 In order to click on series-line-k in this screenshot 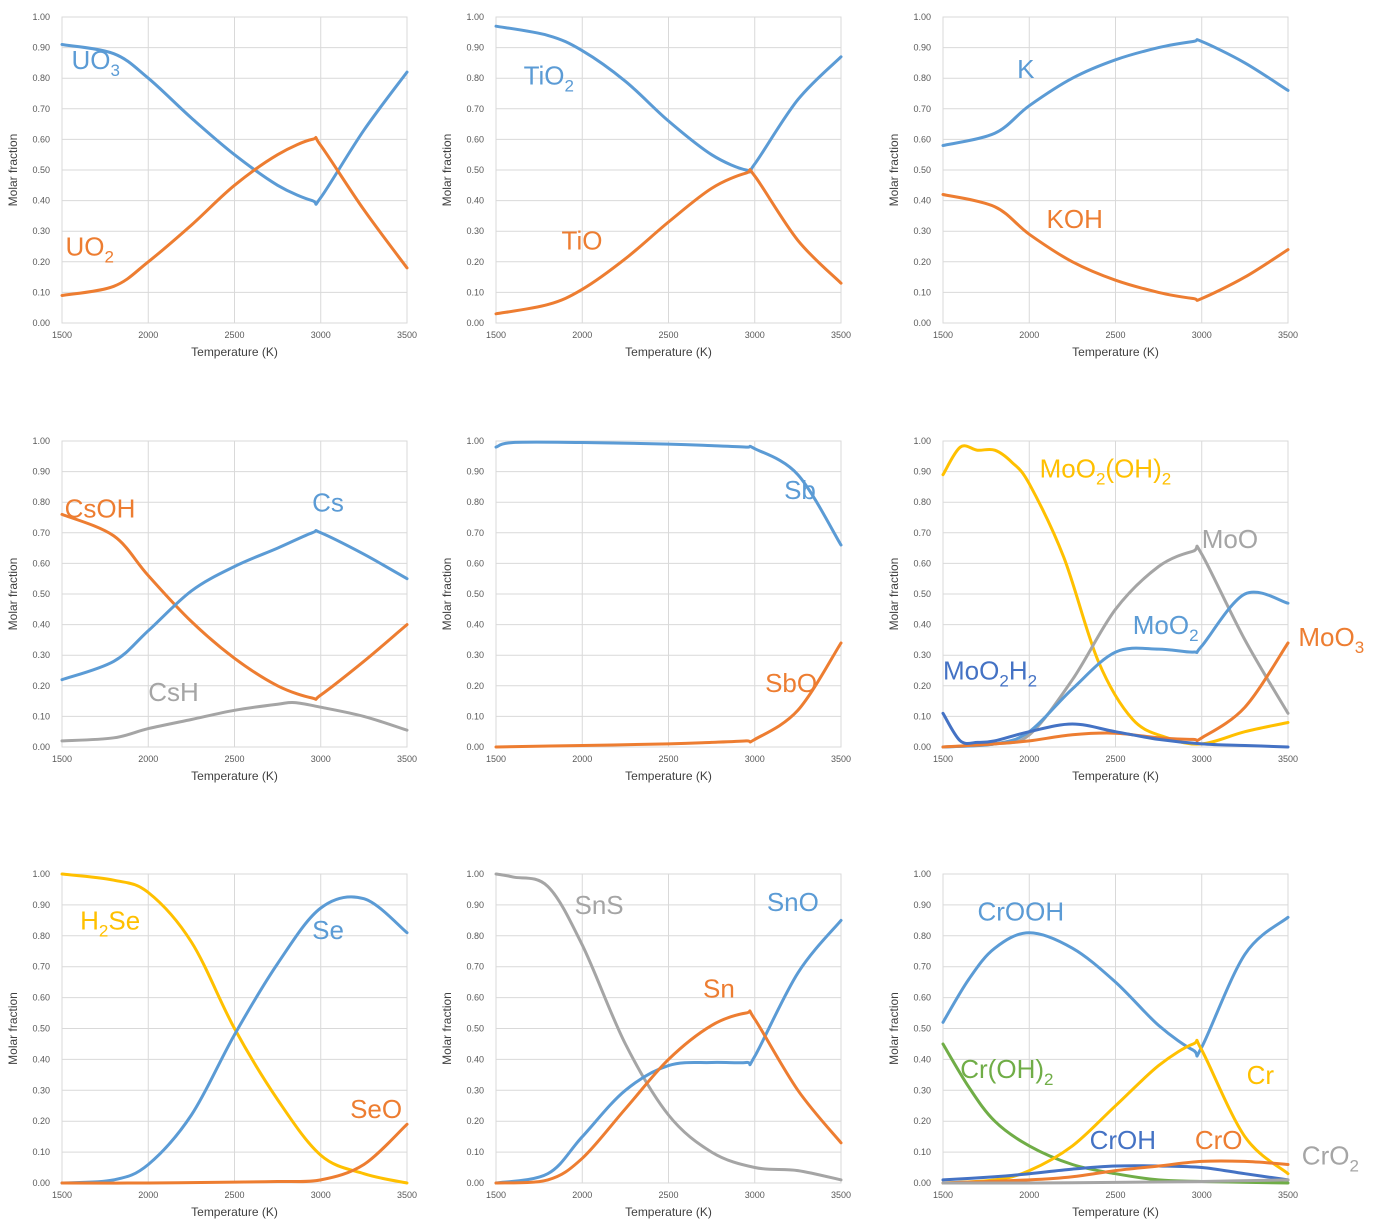, I will do `click(1115, 92)`.